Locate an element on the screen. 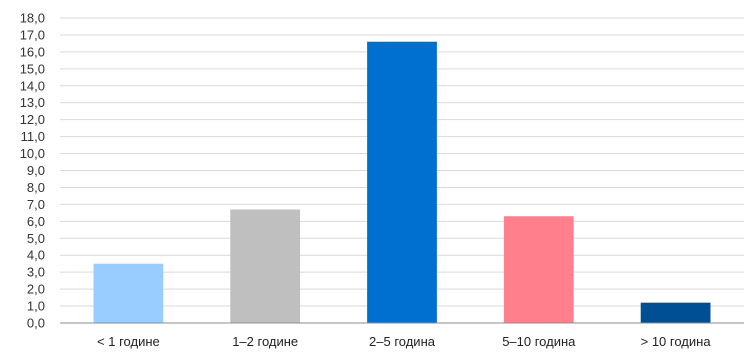 This screenshot has height=353, width=754. y-tick-label: 7,0 is located at coordinates (36, 204).